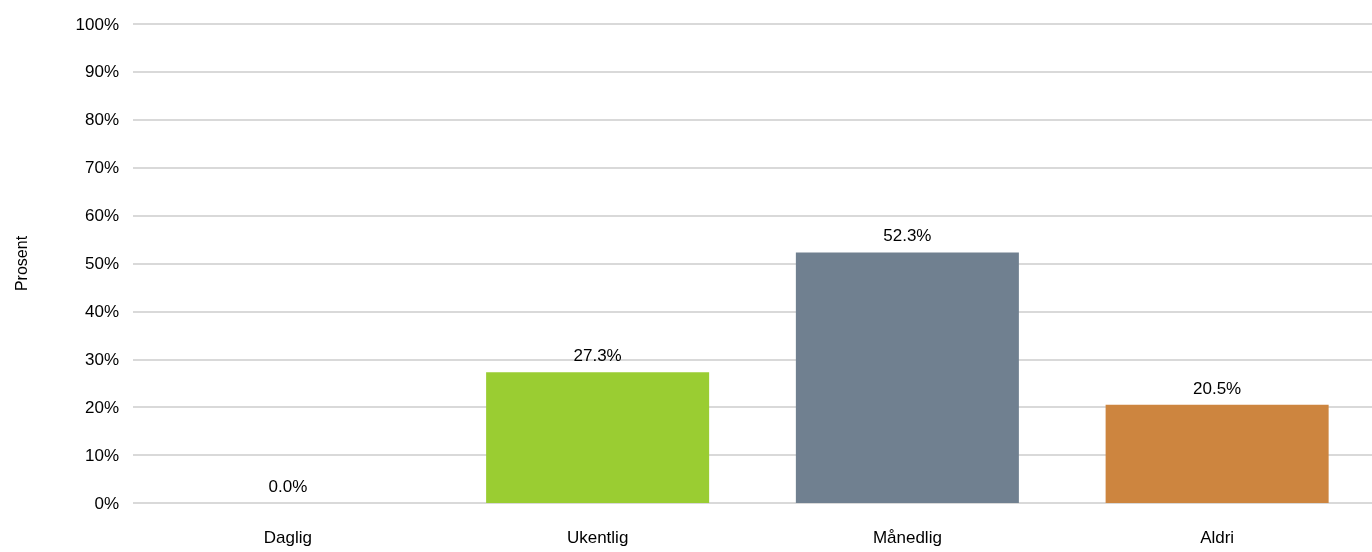  I want to click on x-tick-label: Ukentlig, so click(597, 537).